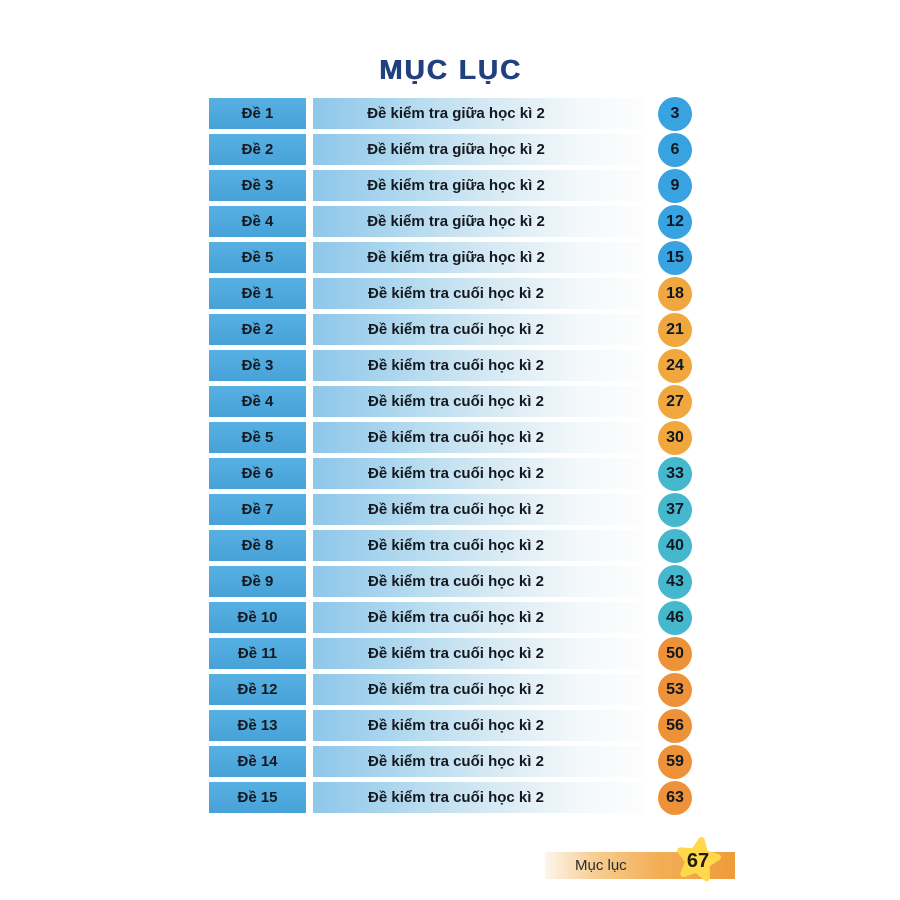  What do you see at coordinates (675, 761) in the screenshot?
I see `page-number-badge: 59` at bounding box center [675, 761].